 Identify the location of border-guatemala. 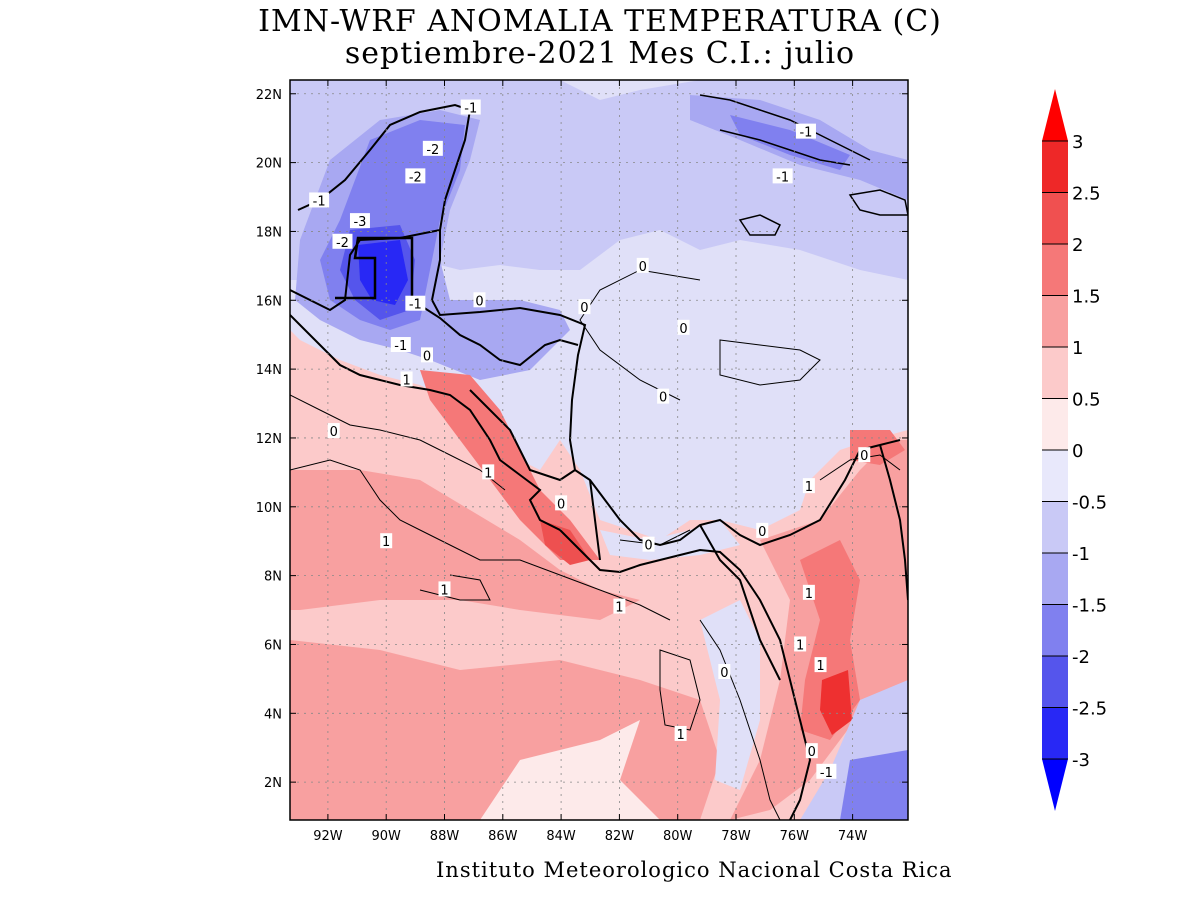
(374, 268).